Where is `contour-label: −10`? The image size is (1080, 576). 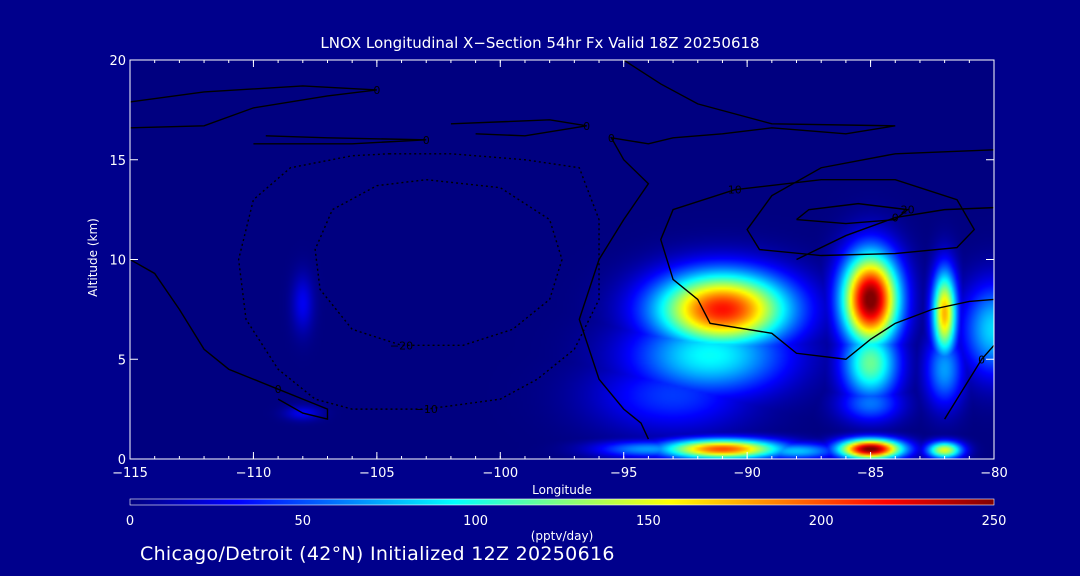
contour-label: −10 is located at coordinates (426, 409).